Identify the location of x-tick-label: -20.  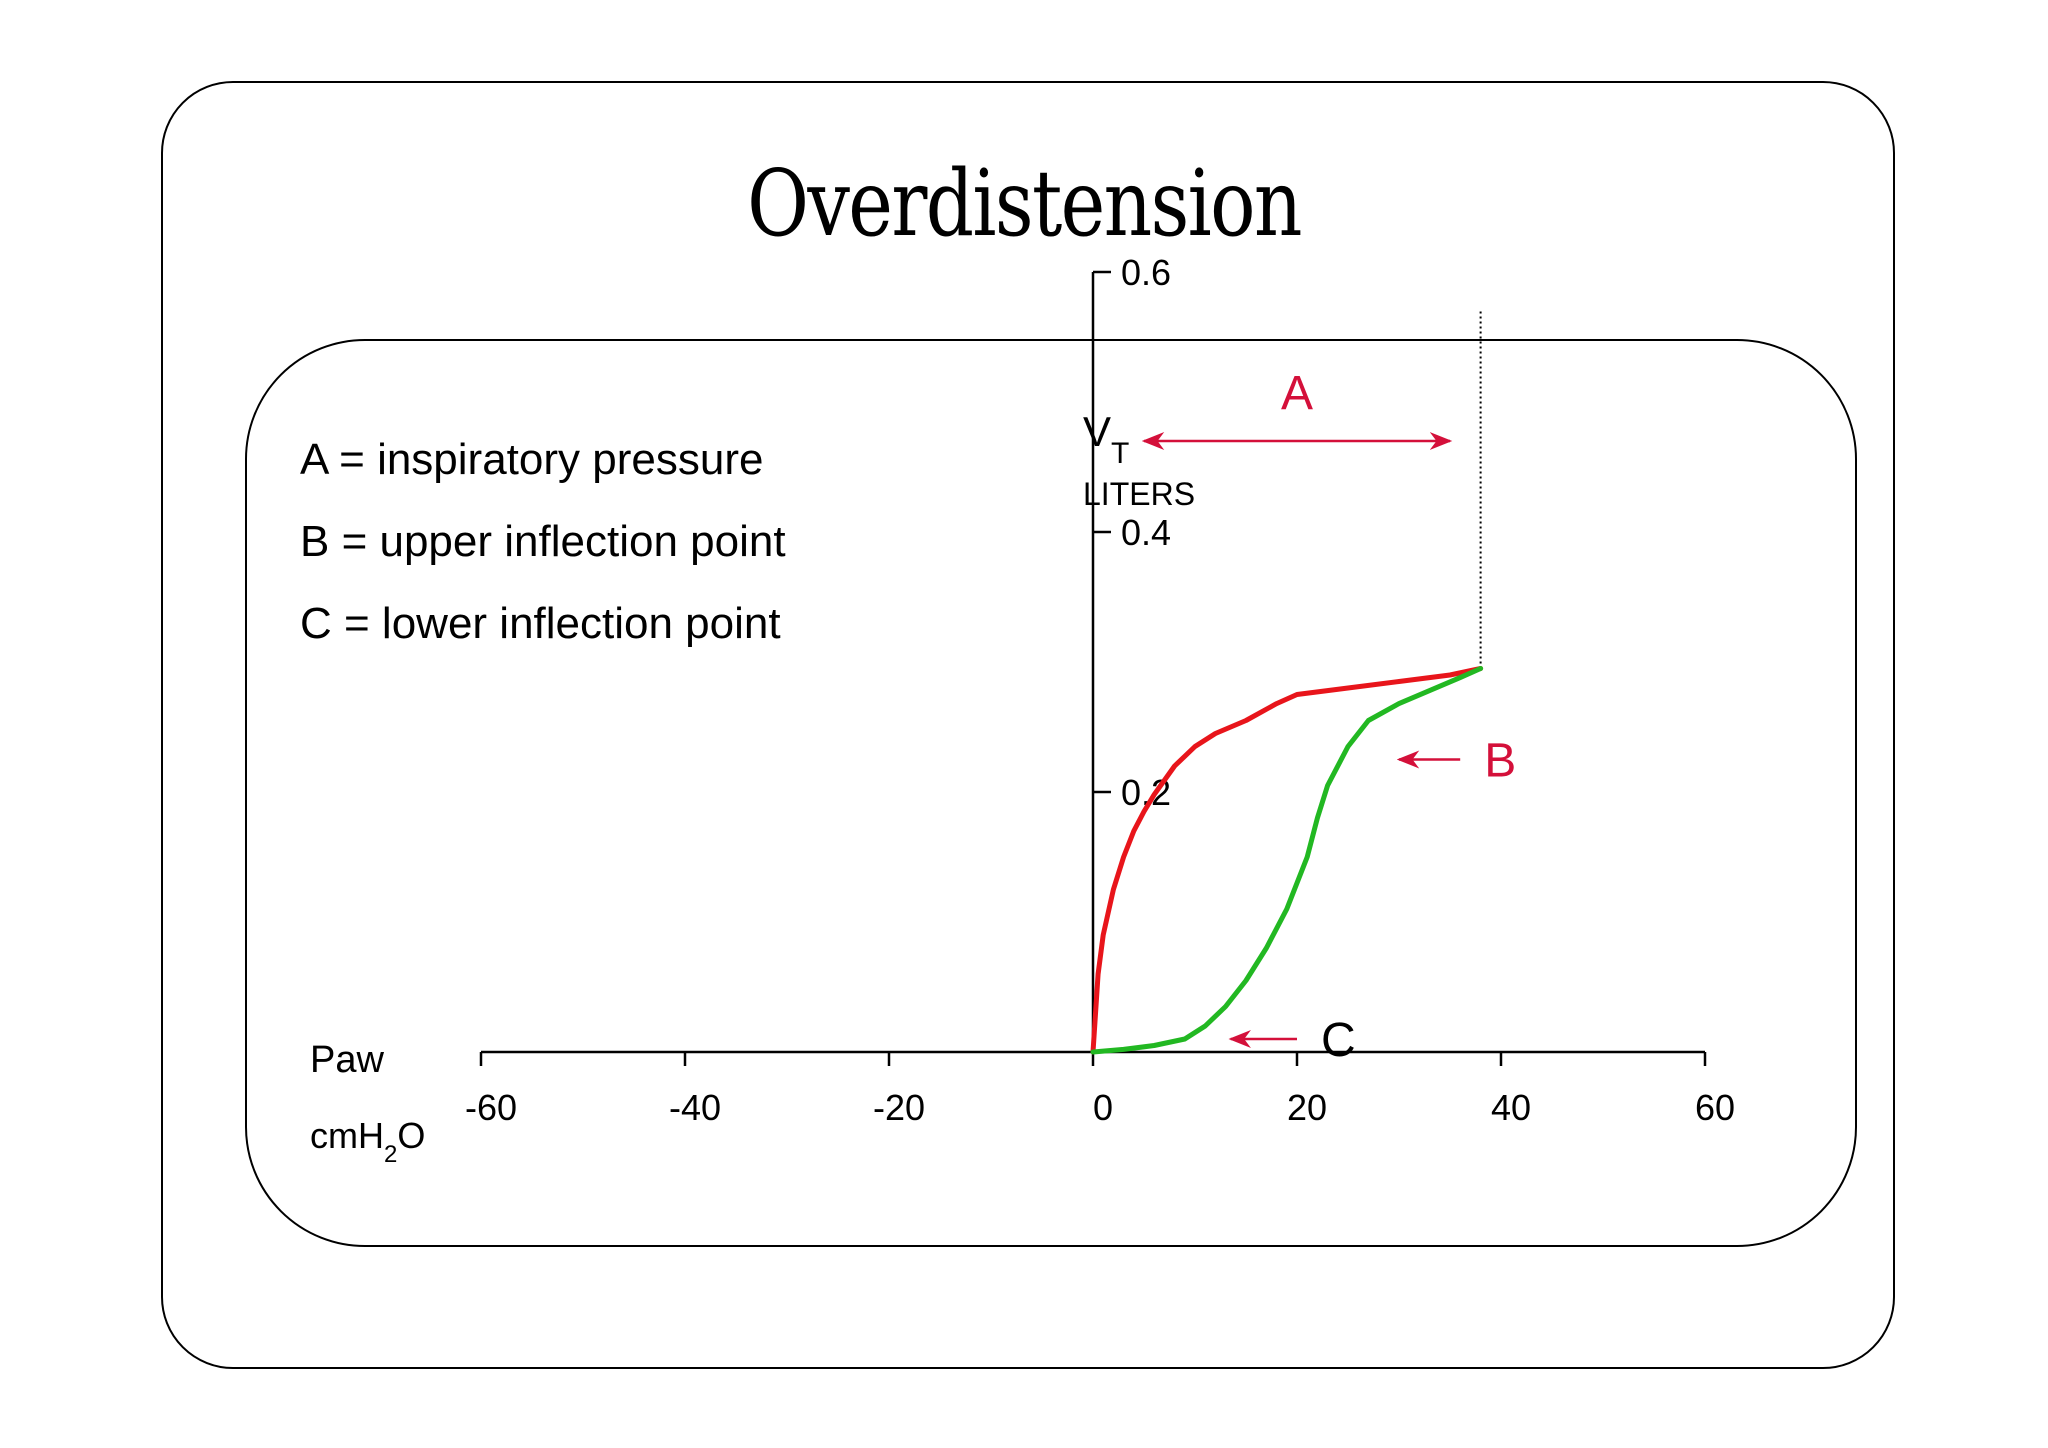
(899, 1107).